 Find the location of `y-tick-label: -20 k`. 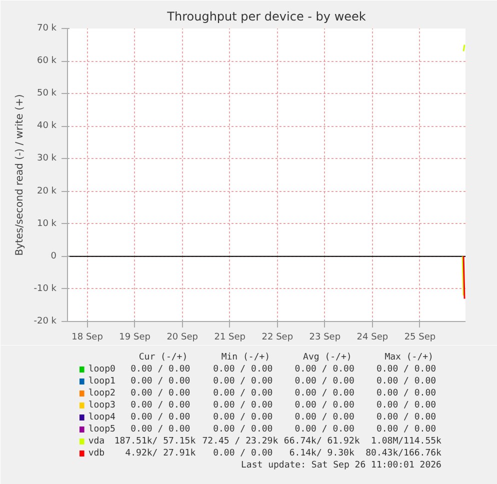

y-tick-label: -20 k is located at coordinates (46, 321).